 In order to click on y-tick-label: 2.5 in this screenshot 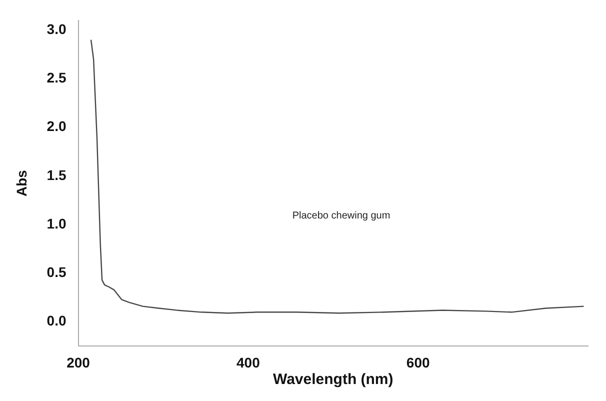, I will do `click(56, 78)`.